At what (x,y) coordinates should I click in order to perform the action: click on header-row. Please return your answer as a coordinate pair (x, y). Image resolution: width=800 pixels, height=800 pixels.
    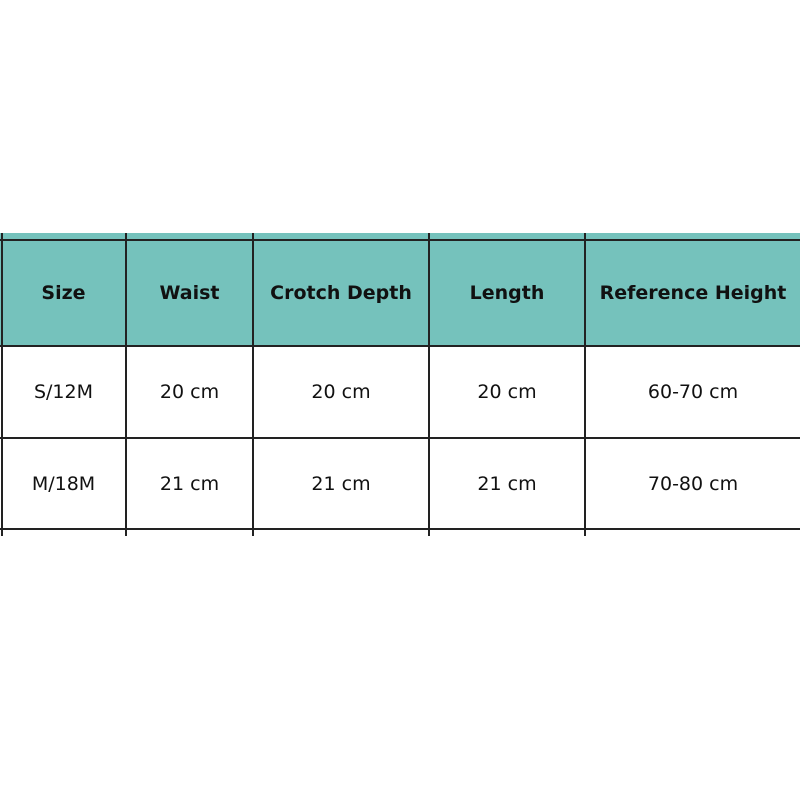
    Looking at the image, I should click on (400, 292).